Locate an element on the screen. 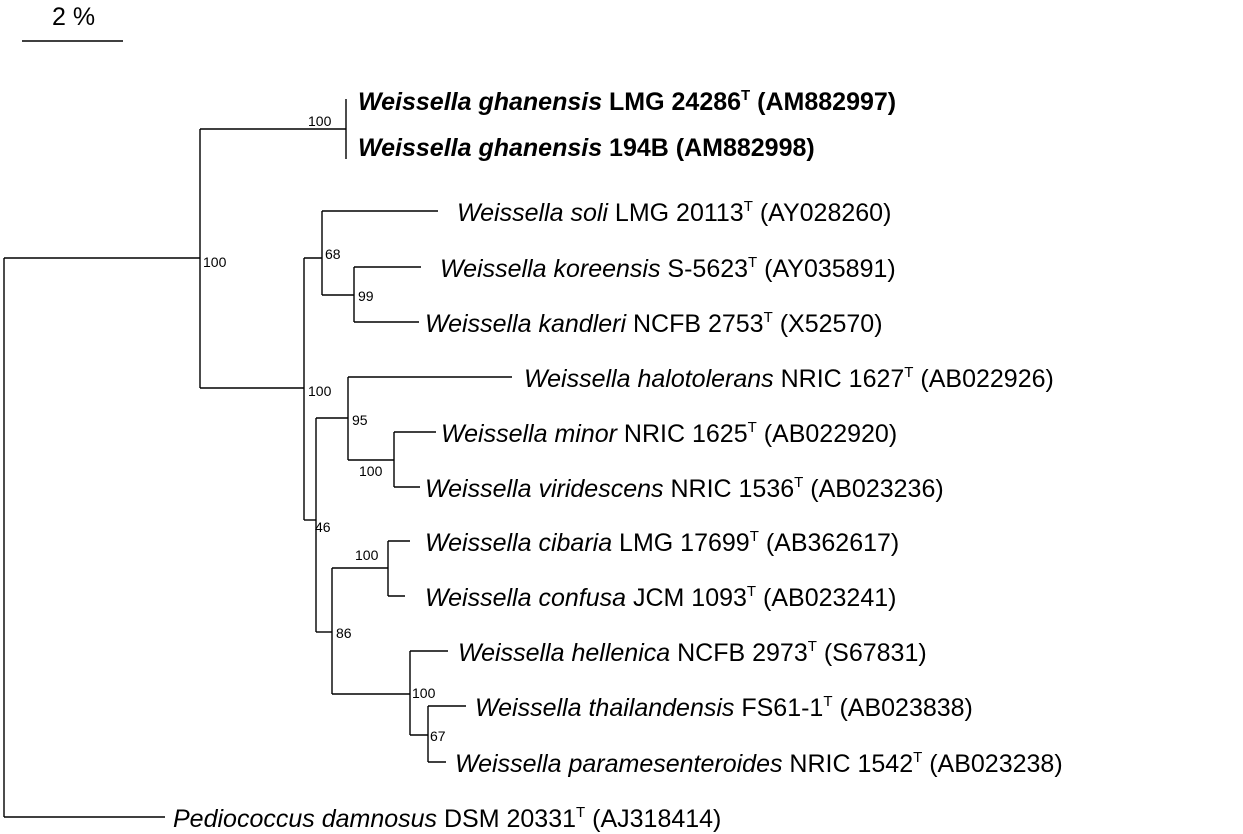 This screenshot has width=1243, height=834. bootstrap-value: 99 is located at coordinates (366, 296).